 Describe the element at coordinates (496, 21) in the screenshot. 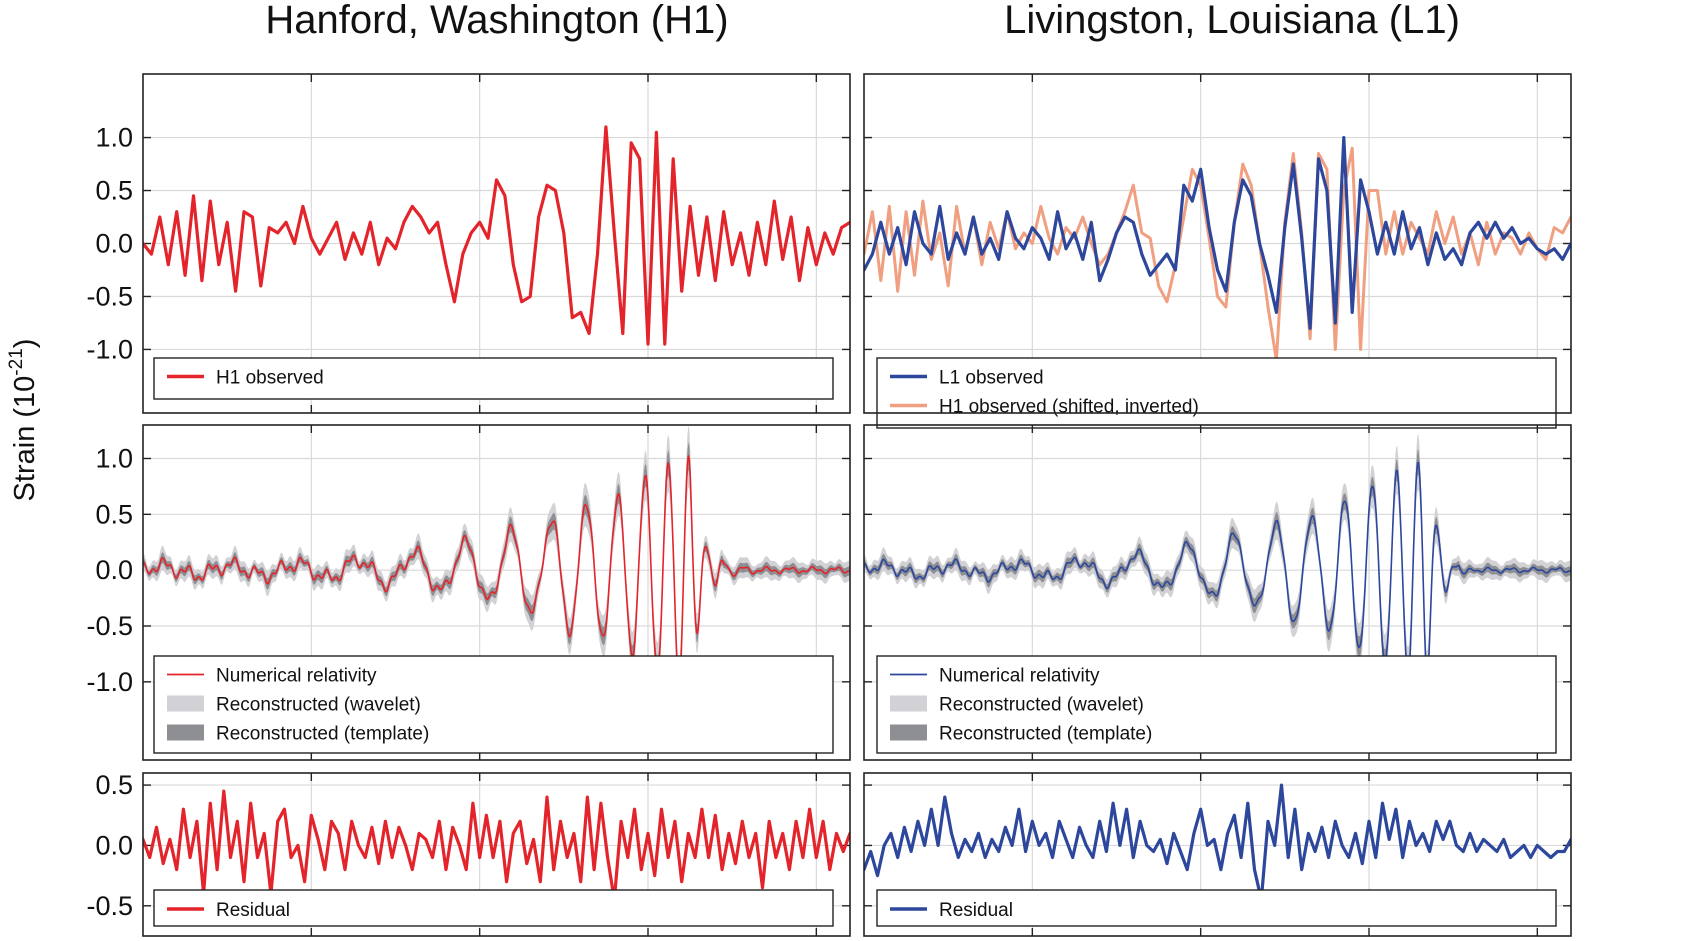

I see `column-title-h1: Hanford, Washington (H1)` at that location.